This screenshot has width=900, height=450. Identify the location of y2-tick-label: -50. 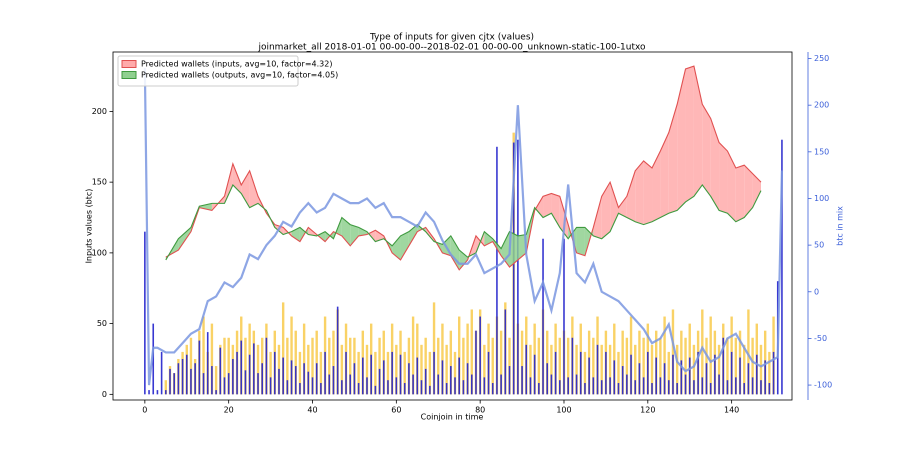
(820, 338).